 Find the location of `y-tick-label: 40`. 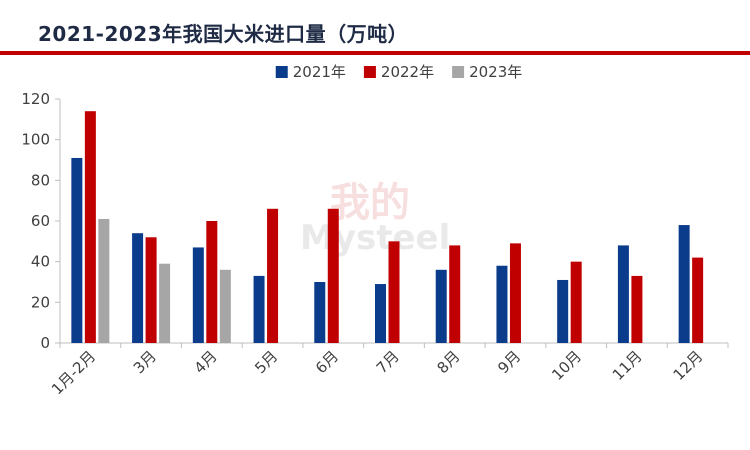

y-tick-label: 40 is located at coordinates (40, 262).